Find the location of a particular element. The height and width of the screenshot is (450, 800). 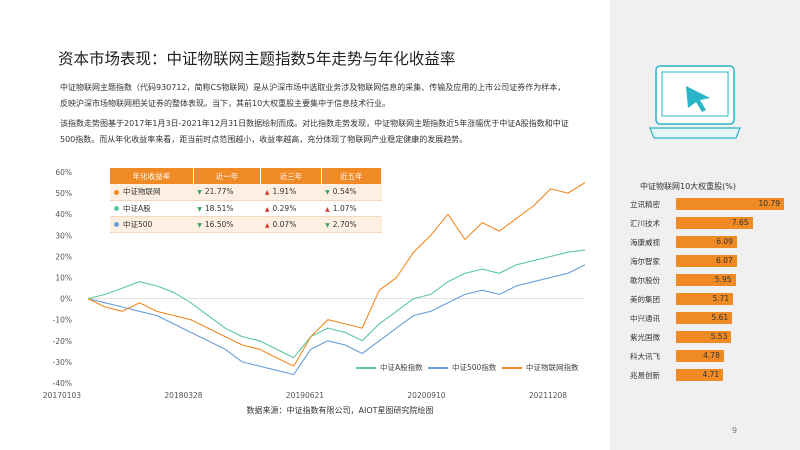

weight-category-label: 海康威视 is located at coordinates (645, 242).